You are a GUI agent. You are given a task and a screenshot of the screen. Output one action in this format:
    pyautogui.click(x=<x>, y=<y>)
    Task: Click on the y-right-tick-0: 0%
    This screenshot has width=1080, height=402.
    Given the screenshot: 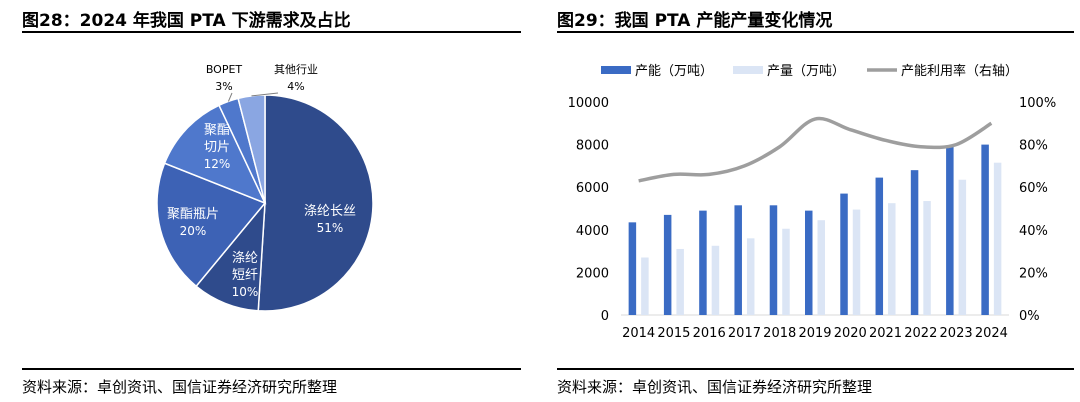 What is the action you would take?
    pyautogui.click(x=1029, y=316)
    